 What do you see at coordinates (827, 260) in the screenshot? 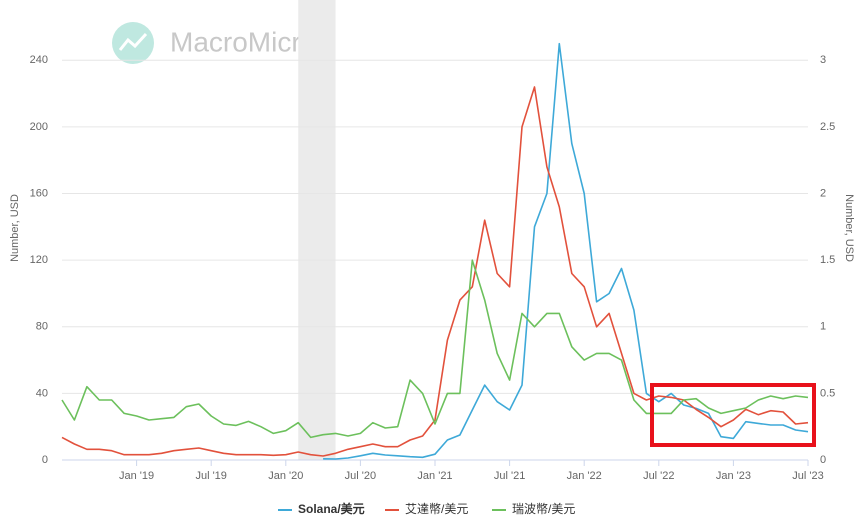
I see `y2-tick-label: 1.5` at bounding box center [827, 260].